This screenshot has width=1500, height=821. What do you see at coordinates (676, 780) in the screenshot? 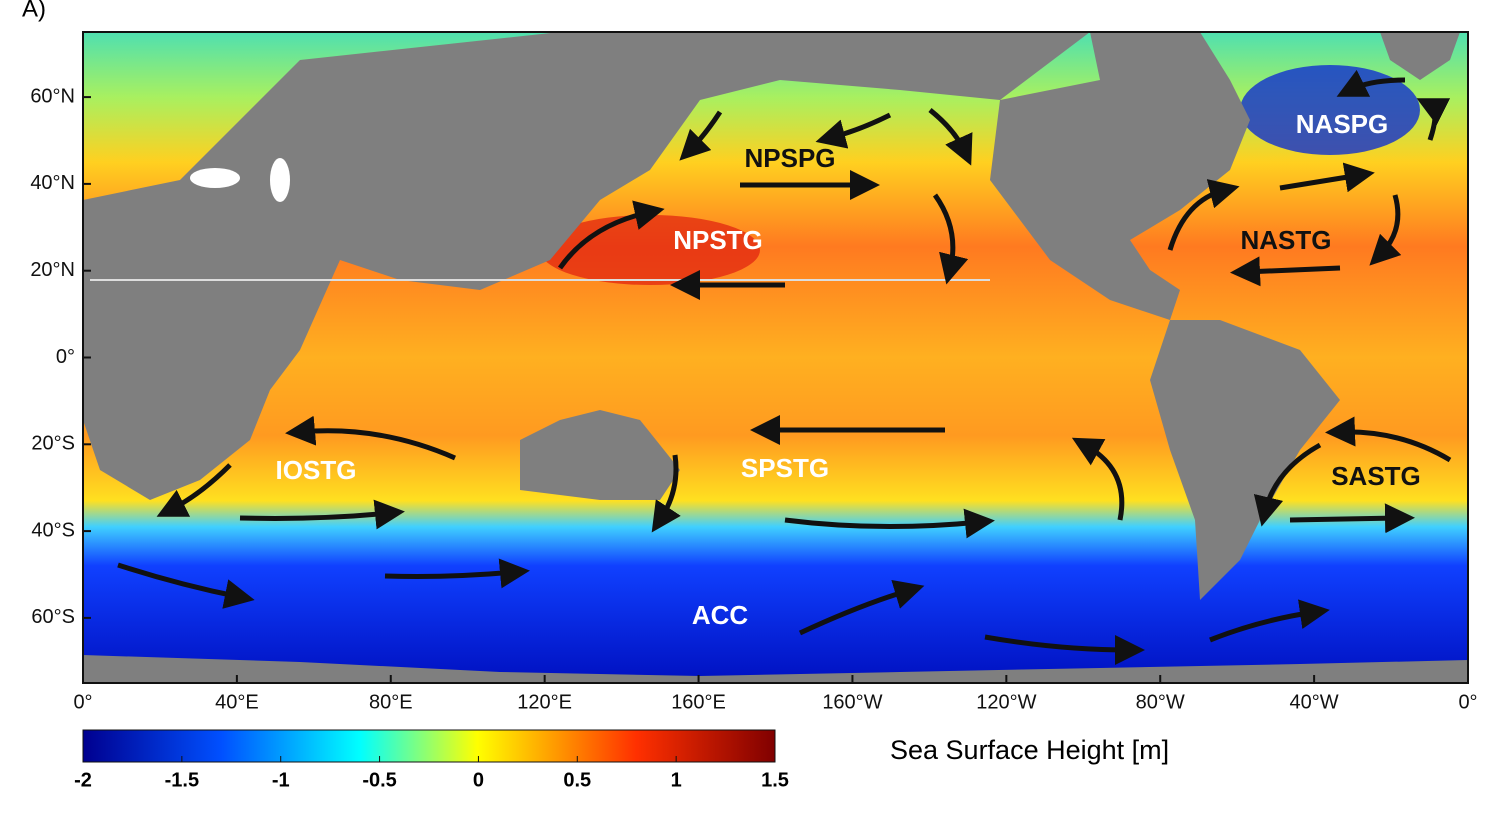
I see `colorbar-tick-label: 1` at bounding box center [676, 780].